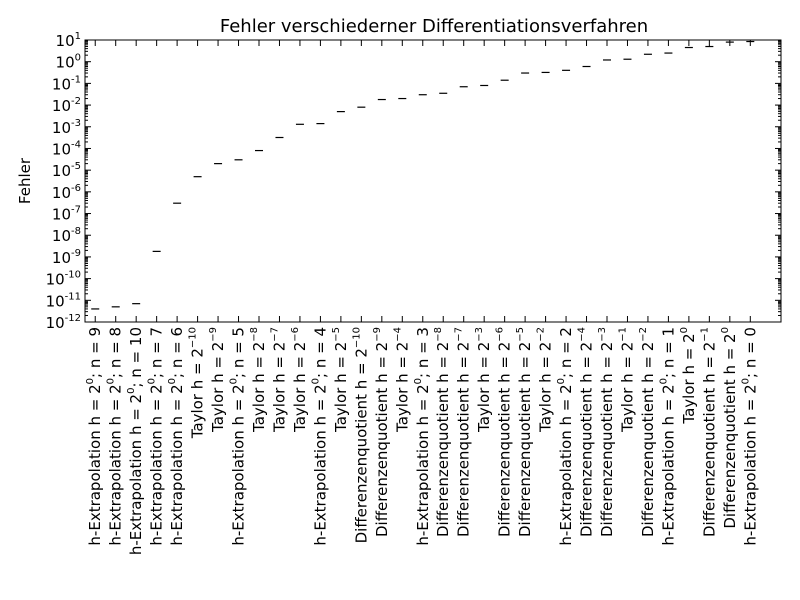 The height and width of the screenshot is (600, 800). I want to click on x-tick-label-suffix: ; n = 6, so click(177, 352).